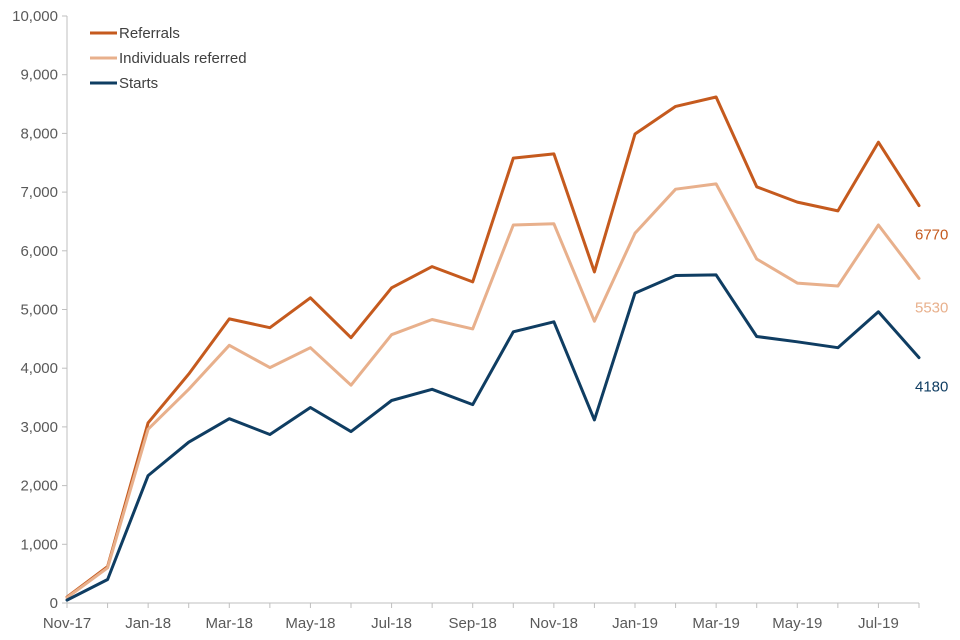 This screenshot has width=960, height=640. What do you see at coordinates (39, 486) in the screenshot?
I see `y-tick-label: 2,000` at bounding box center [39, 486].